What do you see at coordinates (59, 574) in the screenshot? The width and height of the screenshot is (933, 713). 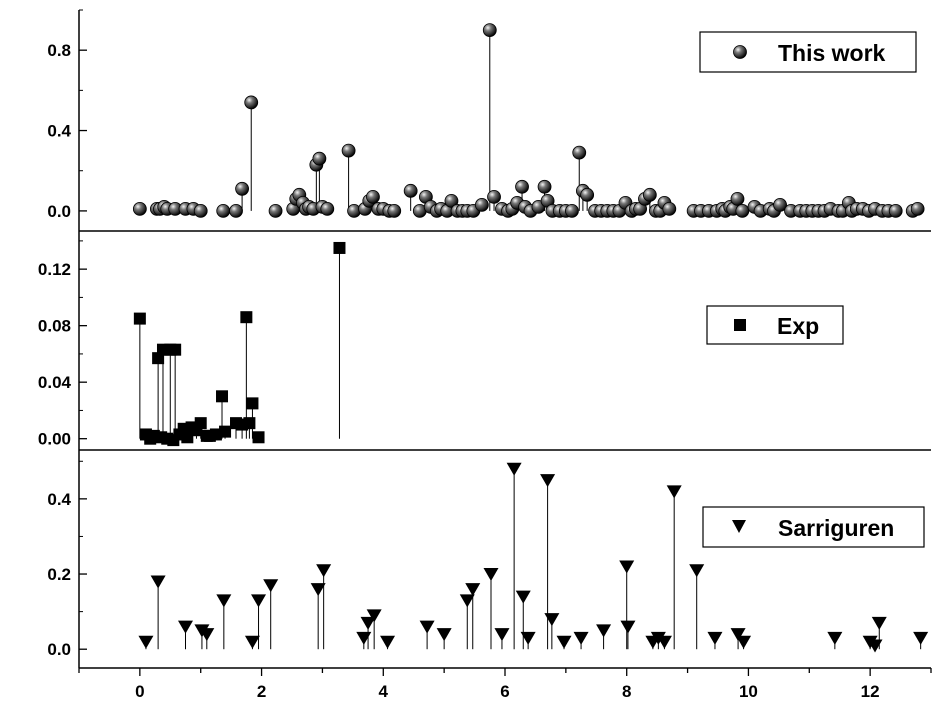 I see `y-tick-label: 0.2` at bounding box center [59, 574].